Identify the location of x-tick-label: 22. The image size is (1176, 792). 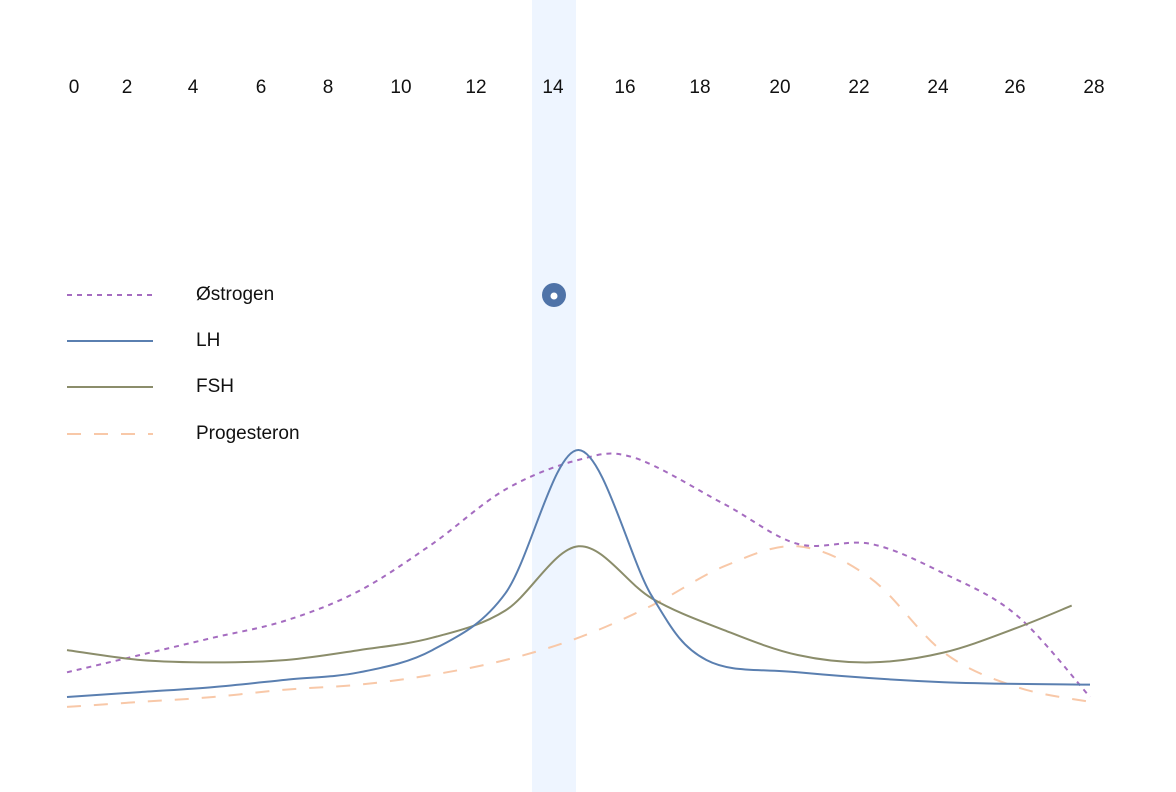
(858, 87).